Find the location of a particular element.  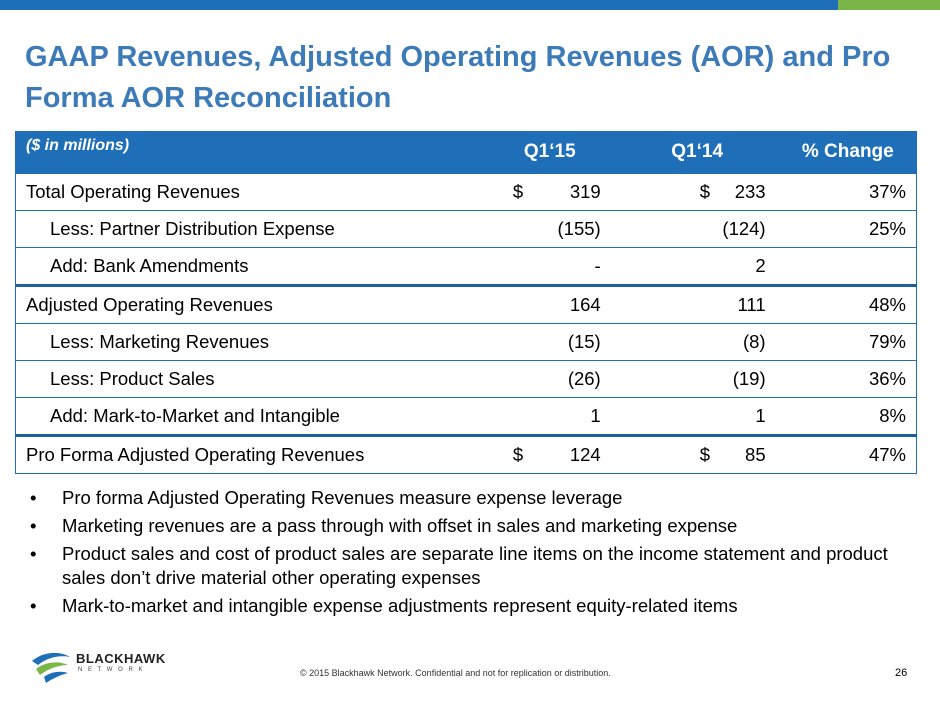

header-q115: Q1‘15 is located at coordinates (549, 152).